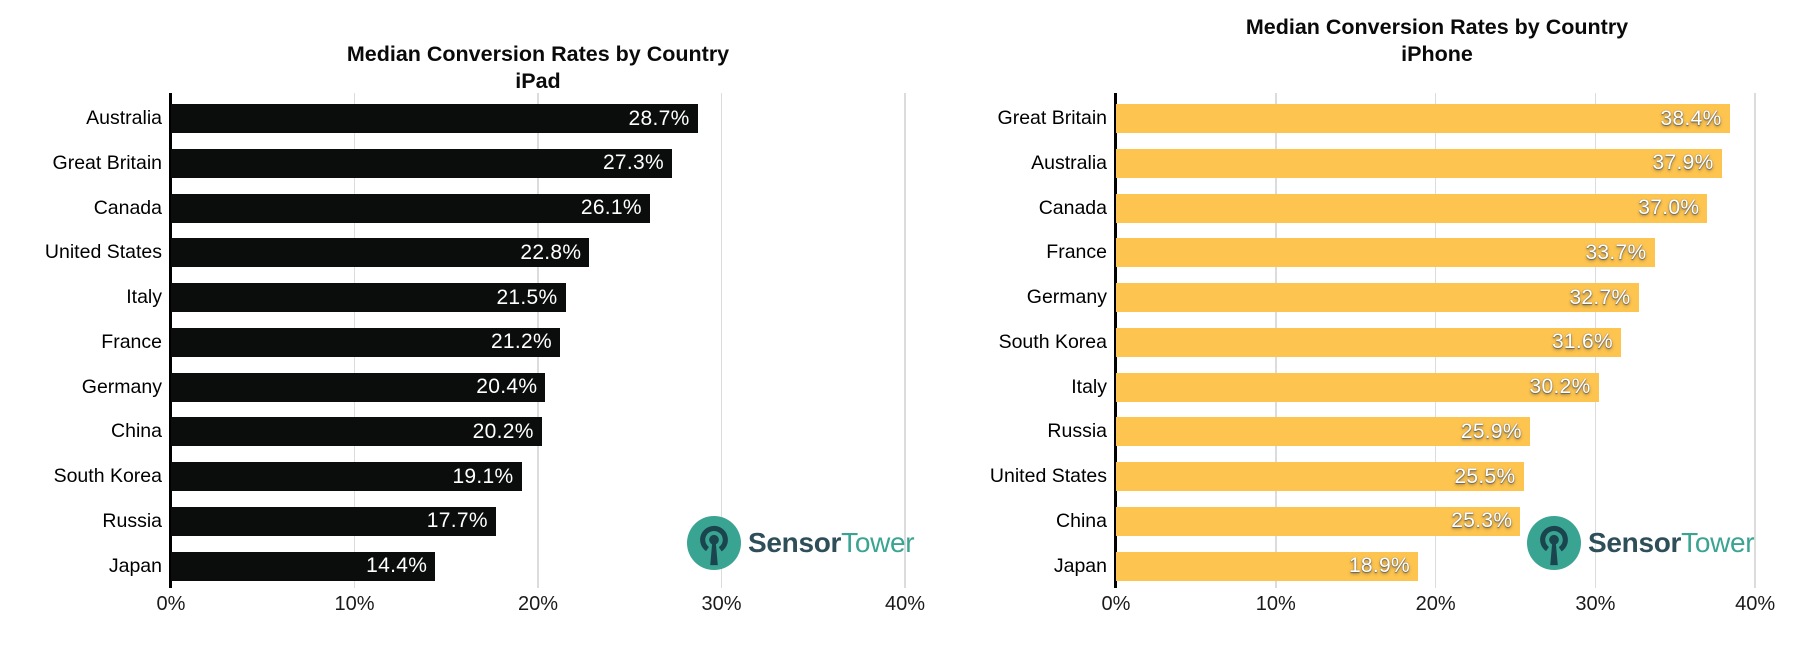 The height and width of the screenshot is (650, 1800). Describe the element at coordinates (1423, 118) in the screenshot. I see `bar: 38.4%` at that location.